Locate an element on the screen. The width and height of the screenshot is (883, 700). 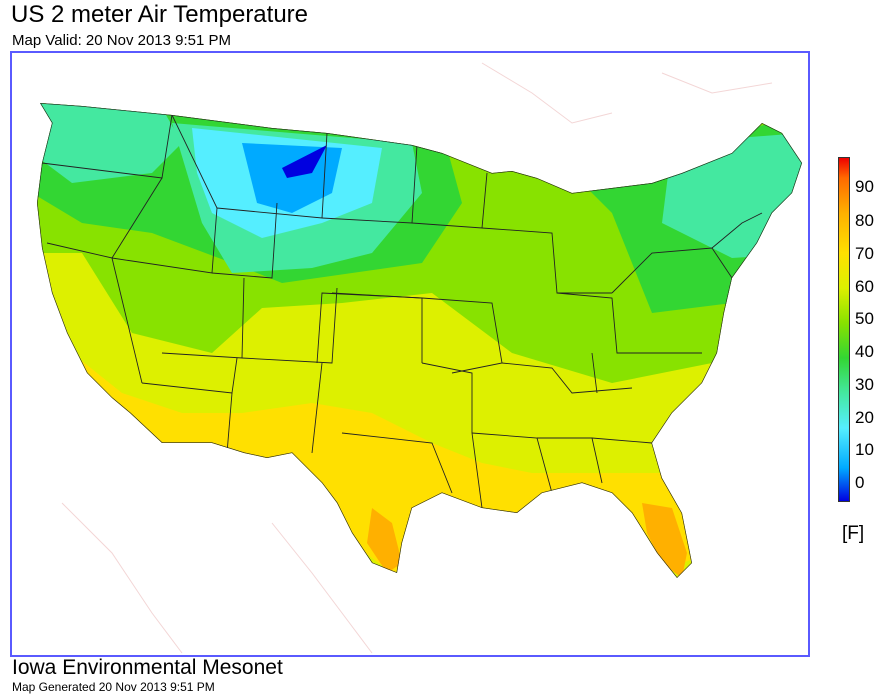
band-60-southwest is located at coordinates (152, 403).